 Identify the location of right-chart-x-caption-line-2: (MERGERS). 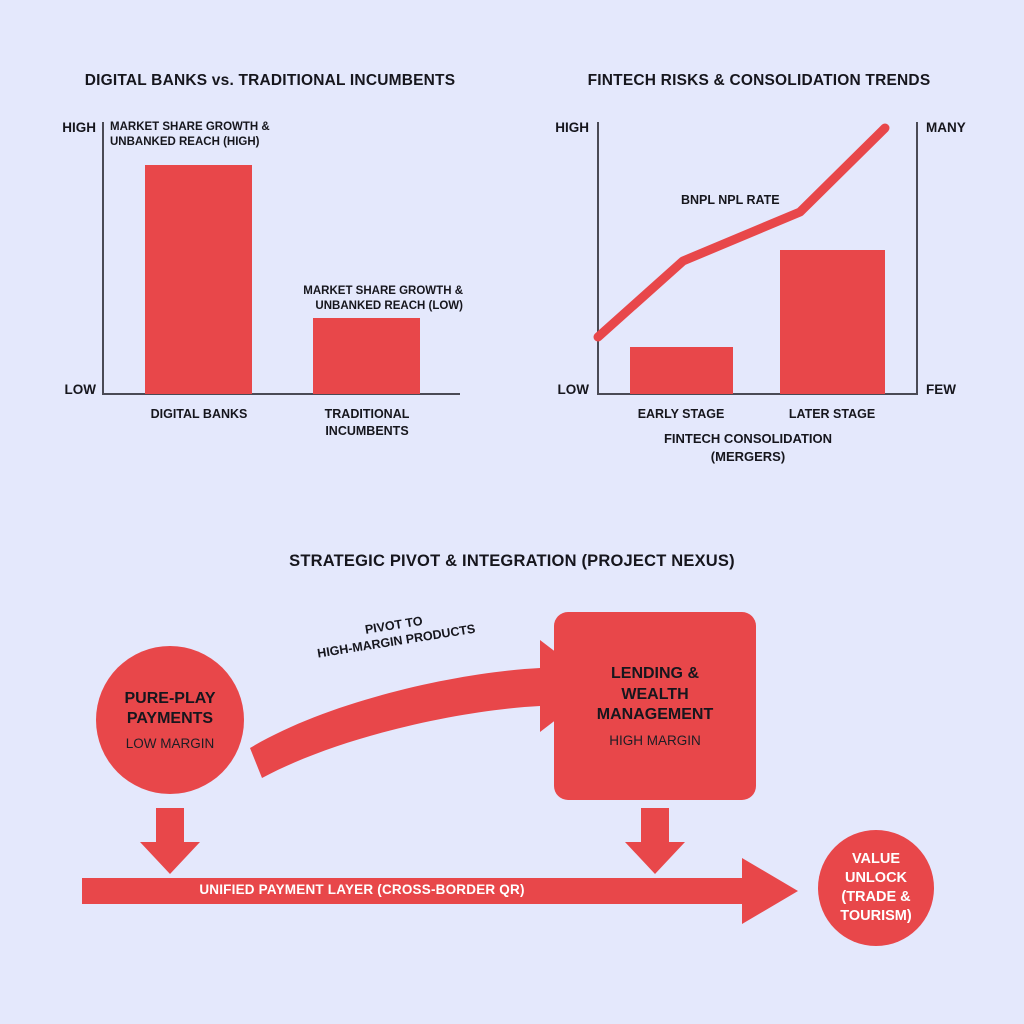
(748, 456).